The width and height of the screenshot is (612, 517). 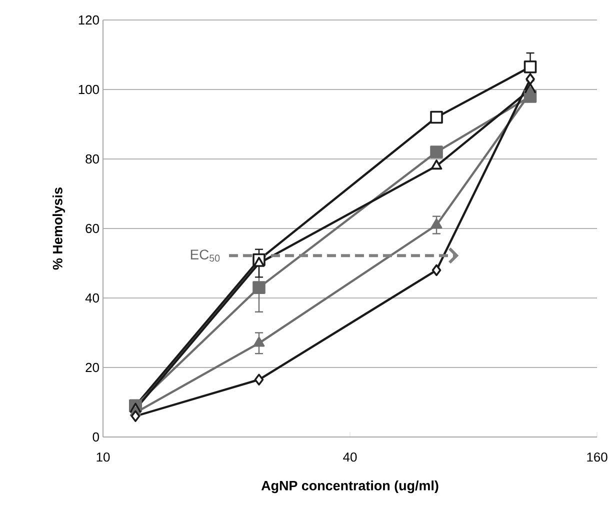 I want to click on y-tick-label: 0, so click(x=95, y=437).